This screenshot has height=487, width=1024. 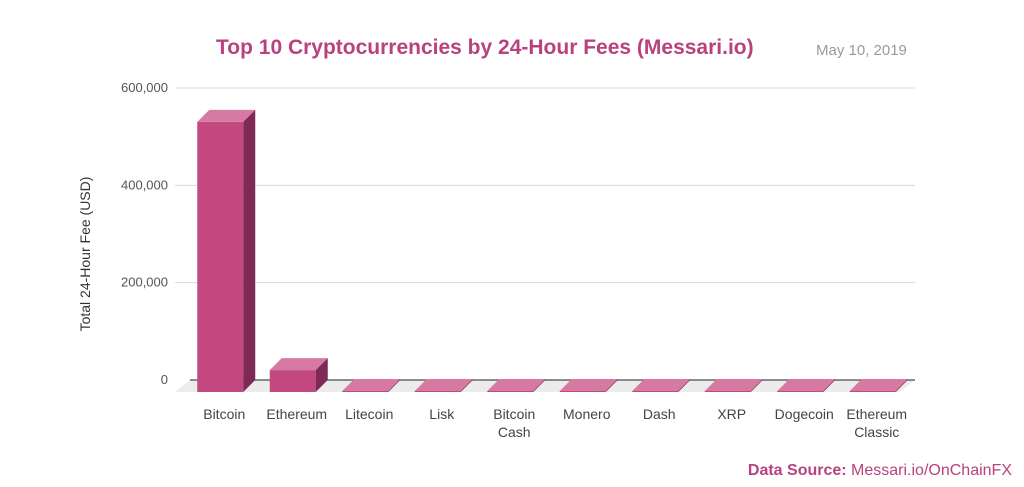 What do you see at coordinates (514, 423) in the screenshot?
I see `x-tick-label: Bitcoin Cash` at bounding box center [514, 423].